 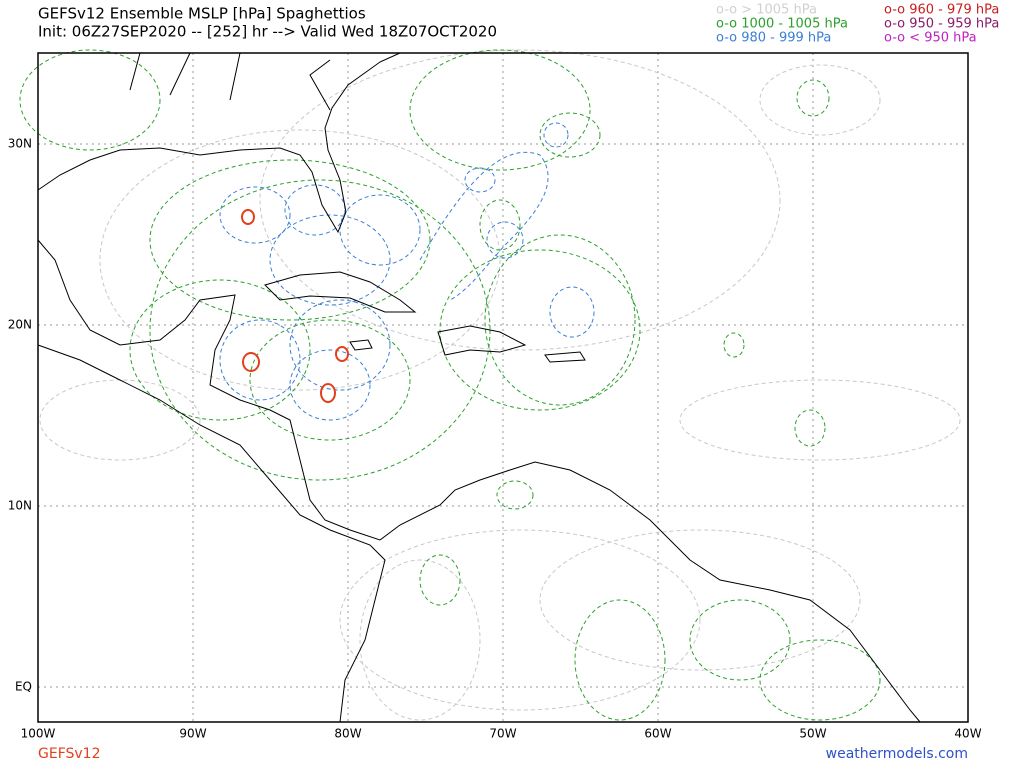 I want to click on lat-labels: 30N 20N 10N EQ, so click(x=20, y=415).